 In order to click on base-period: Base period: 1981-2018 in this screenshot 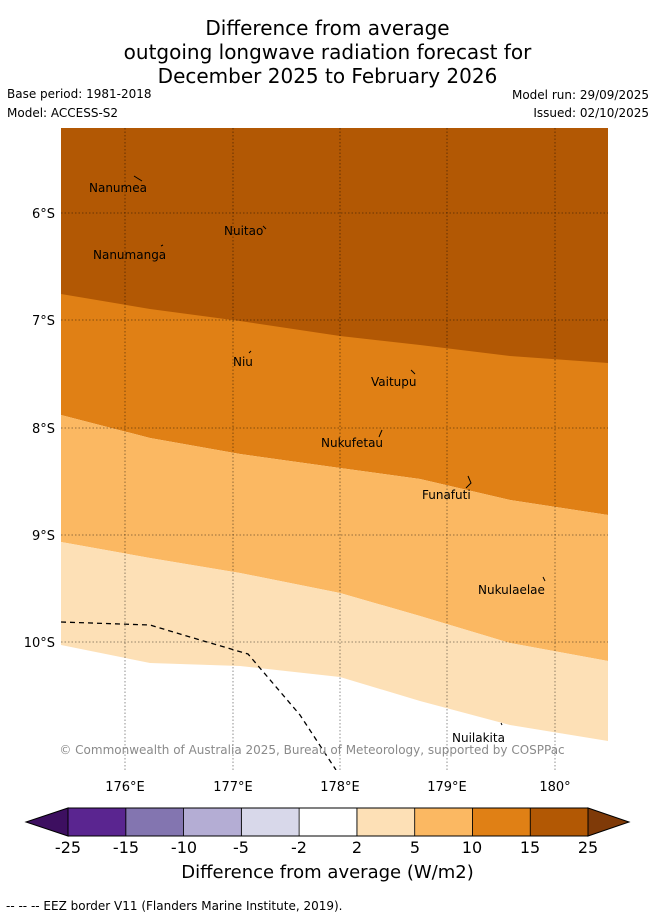, I will do `click(79, 94)`.